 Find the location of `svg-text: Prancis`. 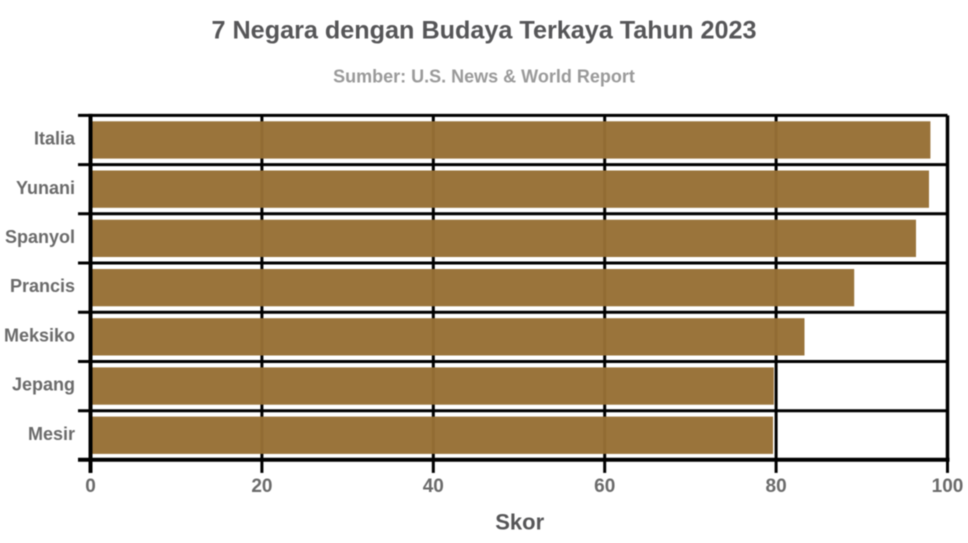

svg-text: Prancis is located at coordinates (42, 286).